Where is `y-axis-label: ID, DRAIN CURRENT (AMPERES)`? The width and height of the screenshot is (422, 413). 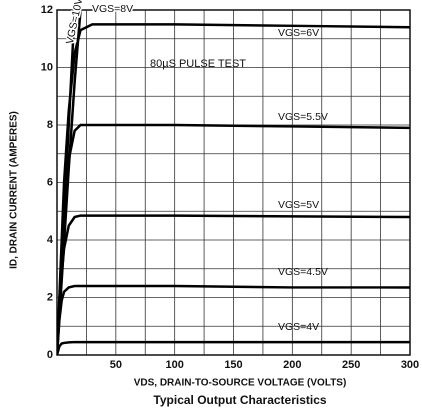 y-axis-label: ID, DRAIN CURRENT (AMPERES) is located at coordinates (14, 190).